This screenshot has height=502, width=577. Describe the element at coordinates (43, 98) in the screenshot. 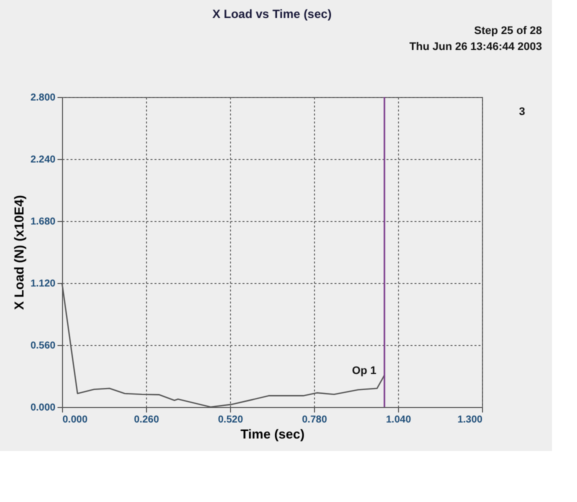

I see `y-tick-label: 2.800` at that location.